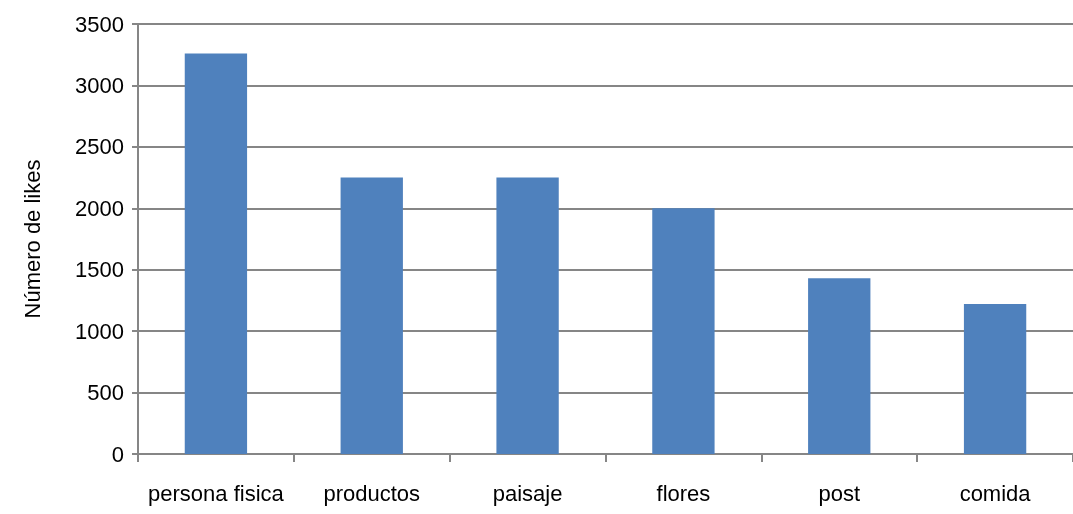  I want to click on y-tick-label: 1000, so click(99, 331).